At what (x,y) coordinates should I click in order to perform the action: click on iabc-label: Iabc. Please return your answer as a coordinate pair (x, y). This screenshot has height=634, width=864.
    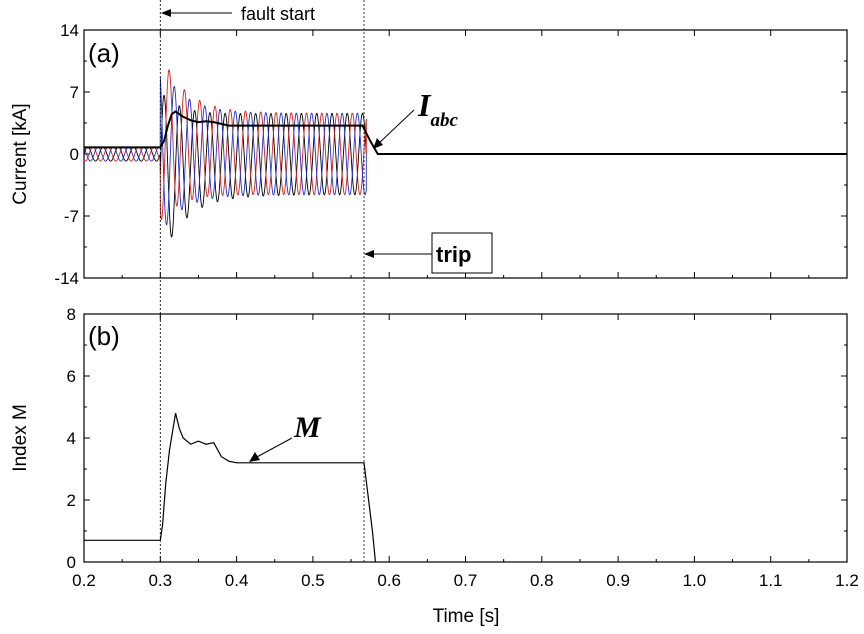
    Looking at the image, I should click on (437, 109).